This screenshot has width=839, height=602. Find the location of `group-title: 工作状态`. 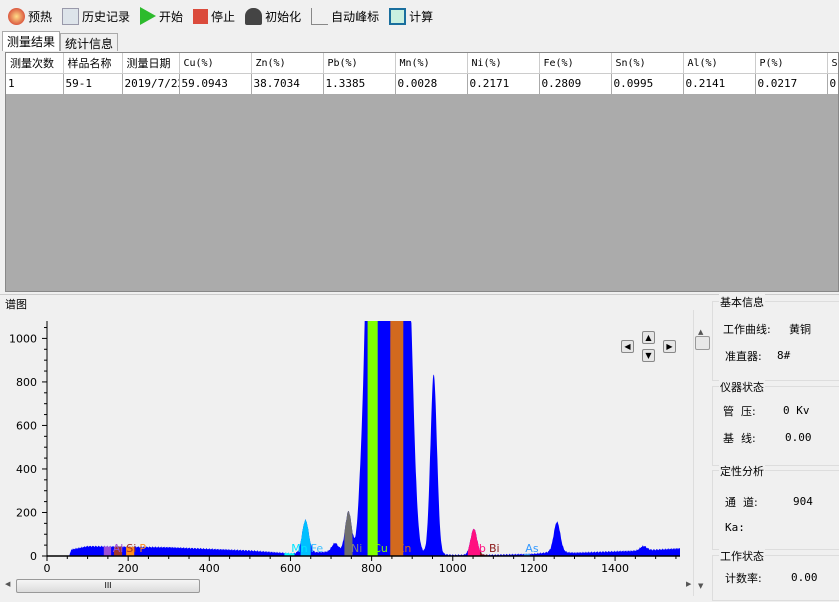

group-title: 工作状态 is located at coordinates (742, 556).